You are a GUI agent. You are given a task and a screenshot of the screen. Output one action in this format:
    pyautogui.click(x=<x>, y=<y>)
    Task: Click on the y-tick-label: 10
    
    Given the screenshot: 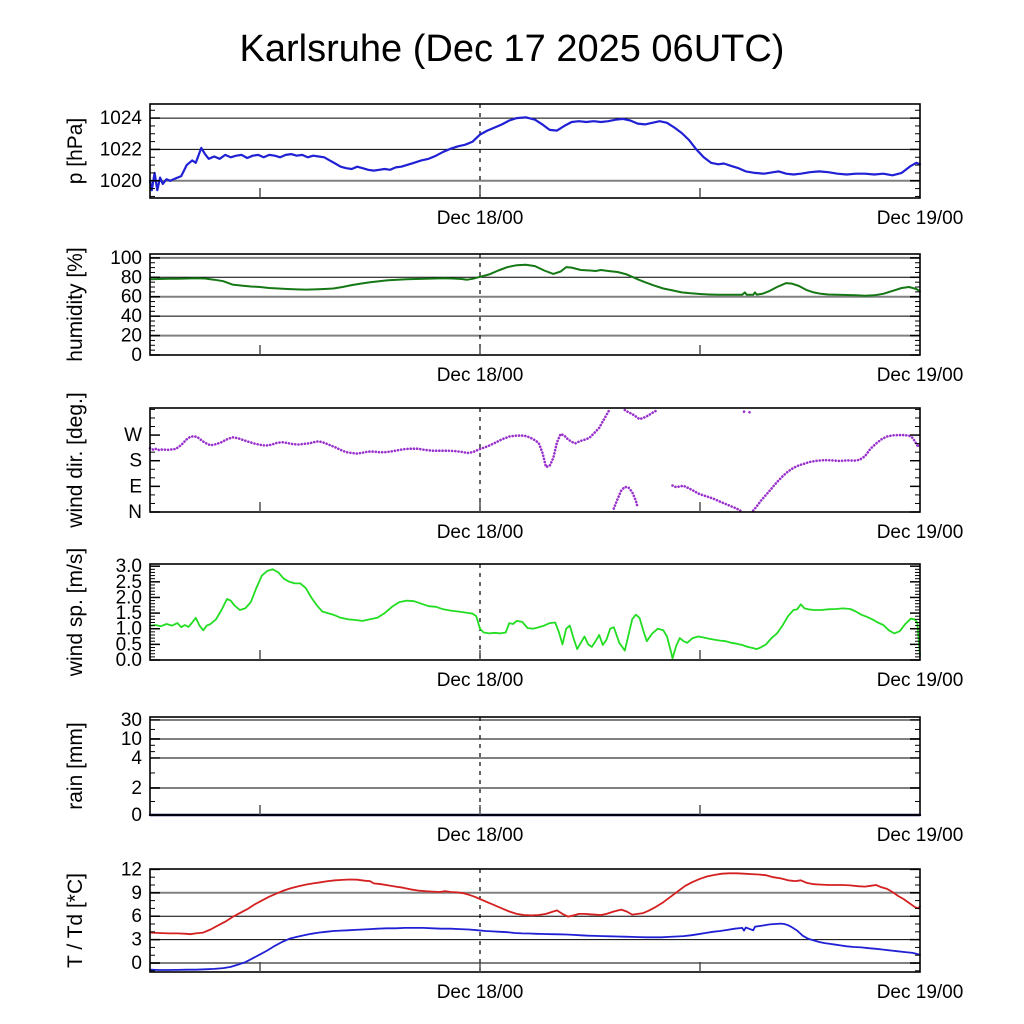 What is the action you would take?
    pyautogui.click(x=131, y=739)
    